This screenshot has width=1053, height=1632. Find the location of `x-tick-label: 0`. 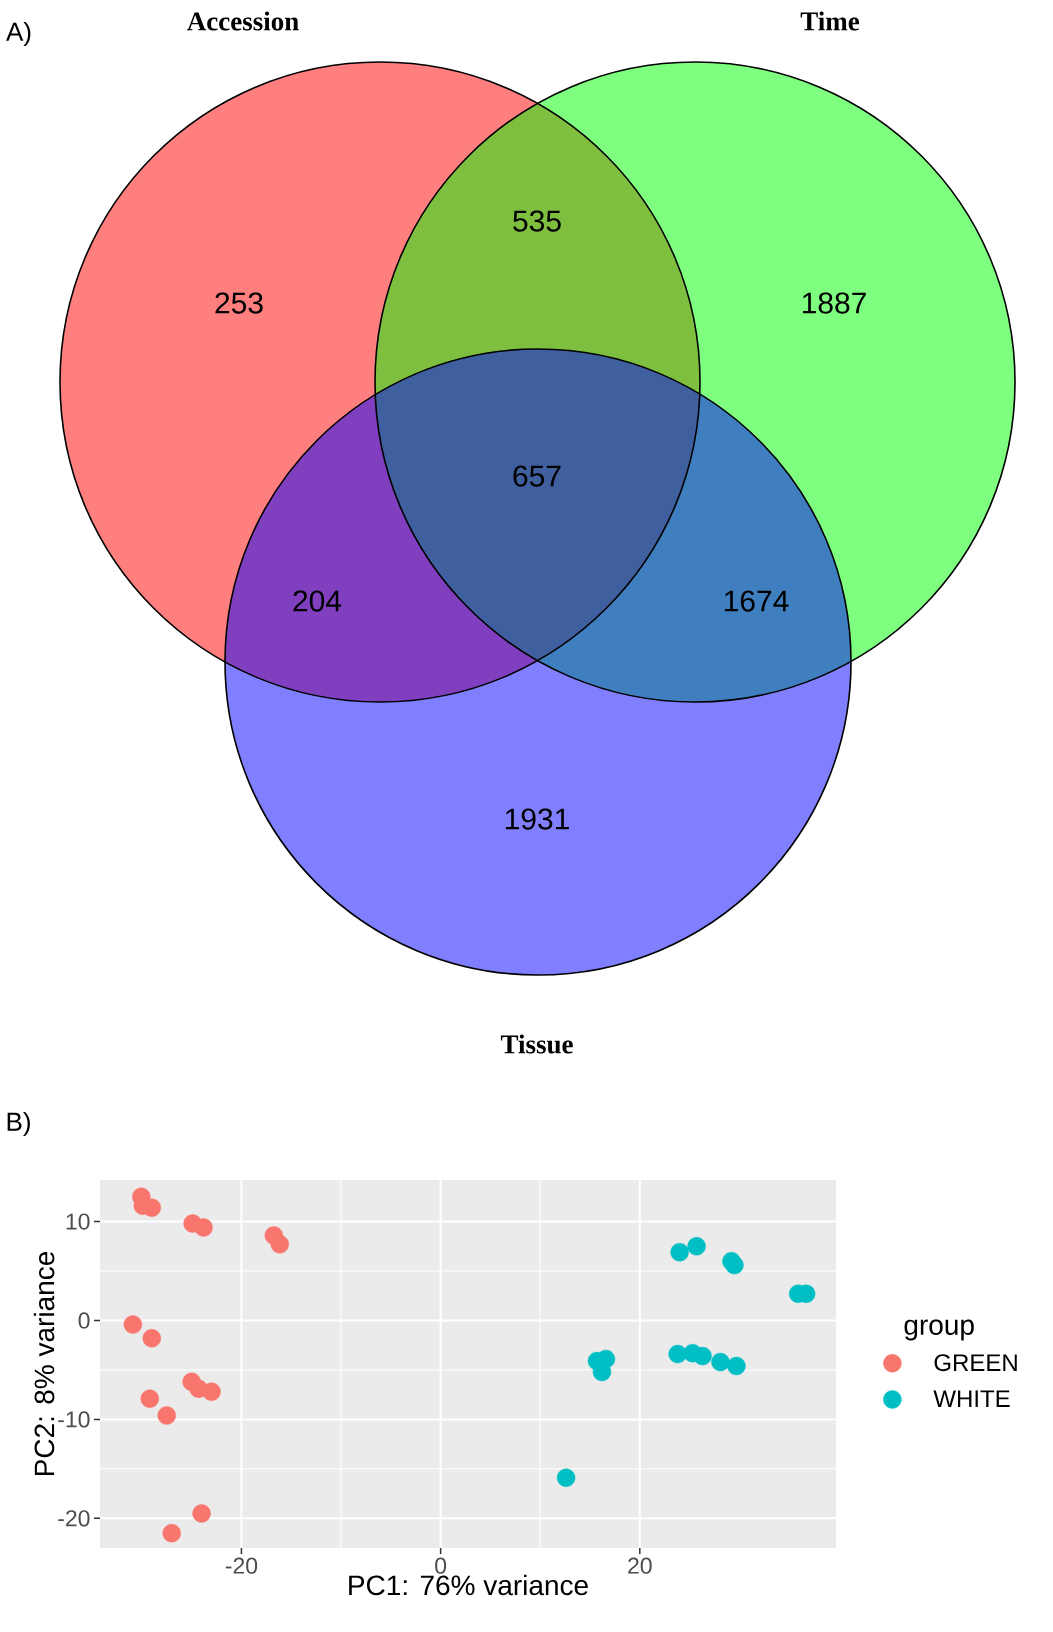

x-tick-label: 0 is located at coordinates (441, 1565).